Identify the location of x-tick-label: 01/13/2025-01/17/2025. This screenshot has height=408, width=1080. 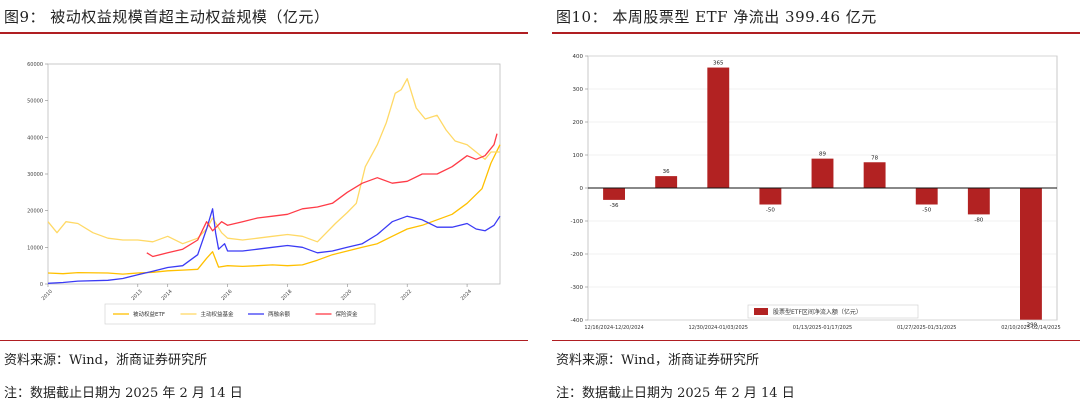
(822, 328).